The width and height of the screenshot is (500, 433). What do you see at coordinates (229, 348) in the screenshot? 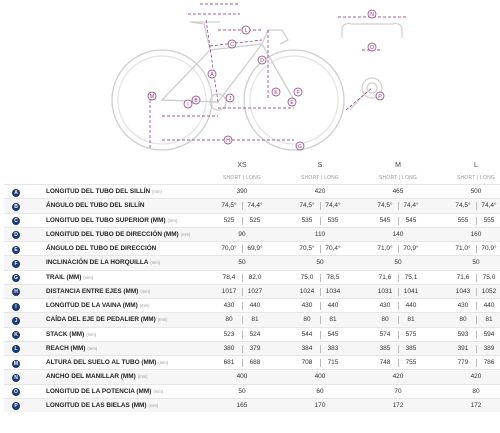
I see `value-cell-short: 380` at bounding box center [229, 348].